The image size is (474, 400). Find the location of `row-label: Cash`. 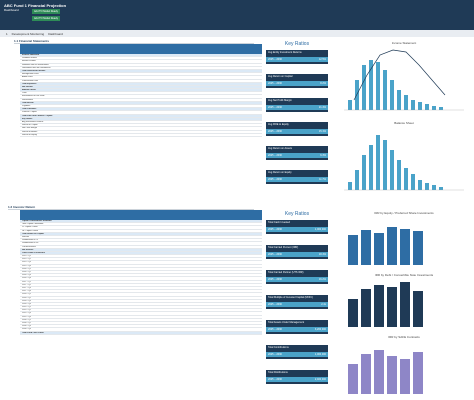

row-label: Cash is located at coordinates (24, 93).